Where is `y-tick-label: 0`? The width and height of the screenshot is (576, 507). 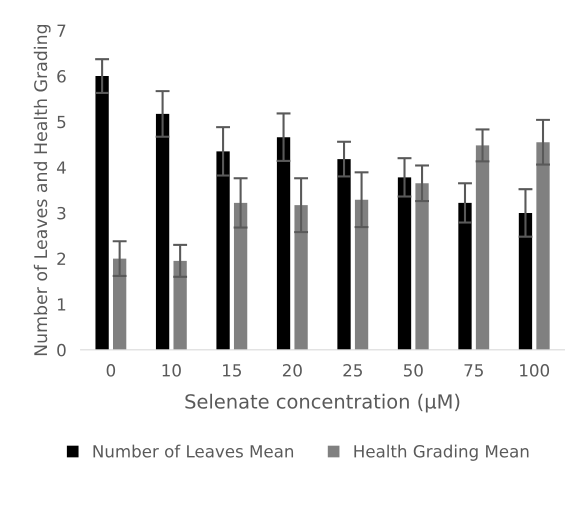 y-tick-label: 0 is located at coordinates (61, 350).